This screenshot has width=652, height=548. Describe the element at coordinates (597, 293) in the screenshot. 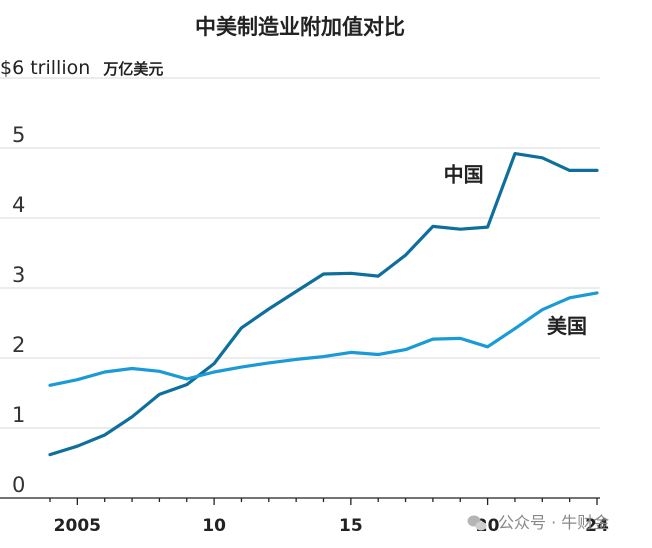

I see `point-1-2024` at that location.